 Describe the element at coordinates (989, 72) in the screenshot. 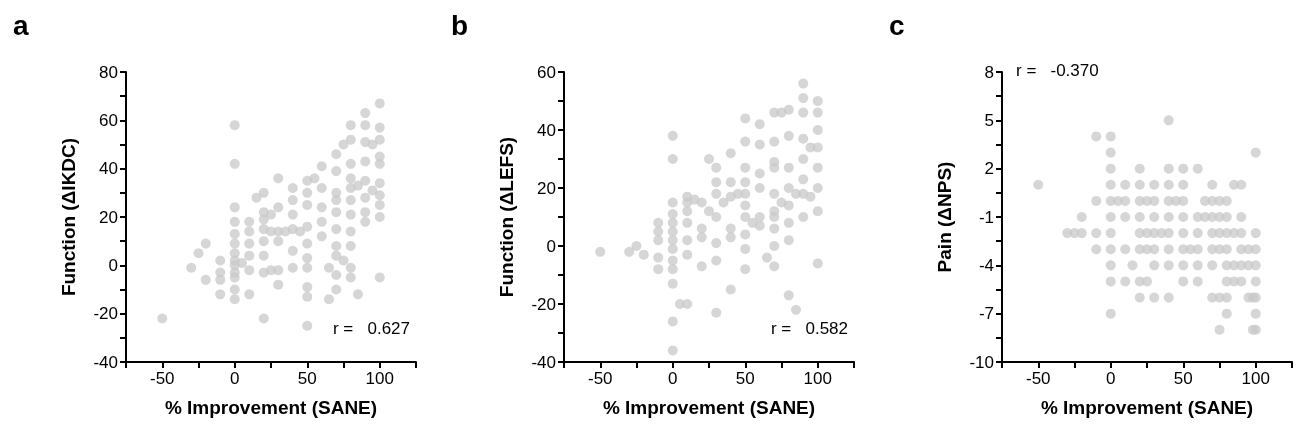

I see `y-tick-label: 8` at that location.